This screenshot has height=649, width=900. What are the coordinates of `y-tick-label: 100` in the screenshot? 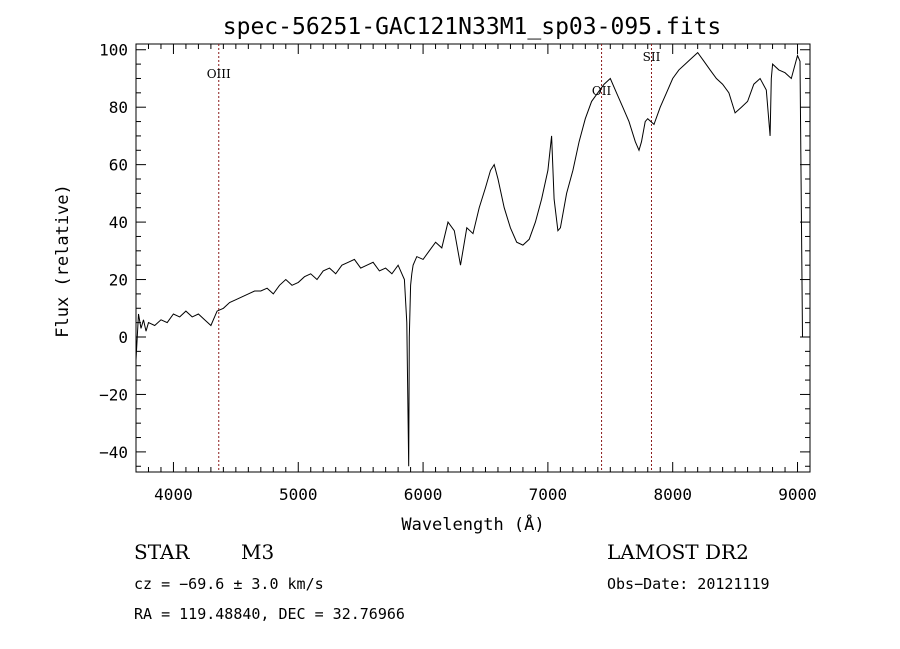 It's located at (113, 50).